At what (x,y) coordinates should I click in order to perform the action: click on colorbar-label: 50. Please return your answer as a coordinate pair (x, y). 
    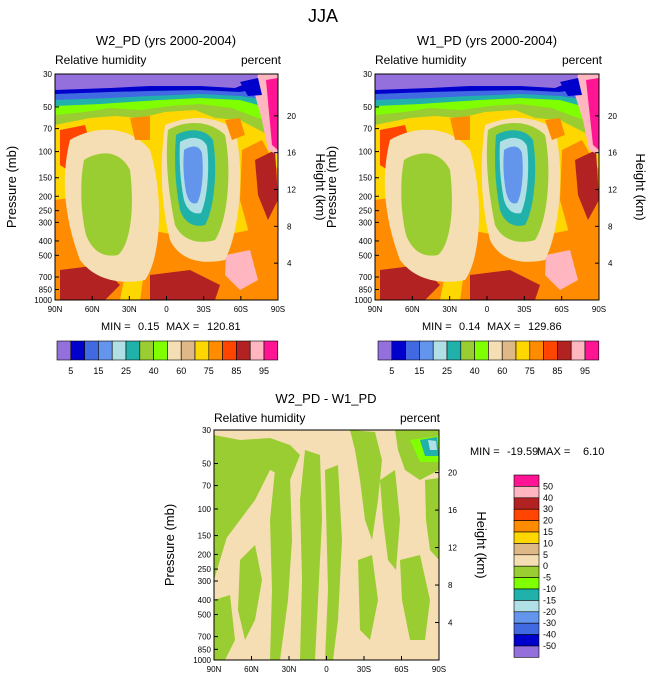
    Looking at the image, I should click on (548, 486).